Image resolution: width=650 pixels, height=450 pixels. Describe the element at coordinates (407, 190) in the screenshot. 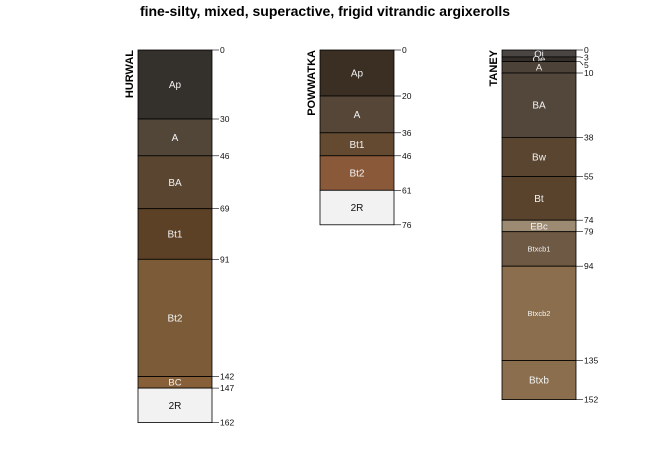

I see `depth-label: 61` at that location.